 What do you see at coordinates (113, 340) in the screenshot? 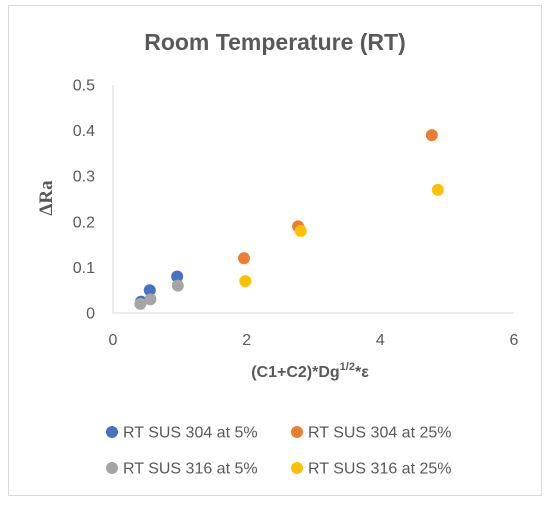
I see `x-tick-label: 0` at bounding box center [113, 340].